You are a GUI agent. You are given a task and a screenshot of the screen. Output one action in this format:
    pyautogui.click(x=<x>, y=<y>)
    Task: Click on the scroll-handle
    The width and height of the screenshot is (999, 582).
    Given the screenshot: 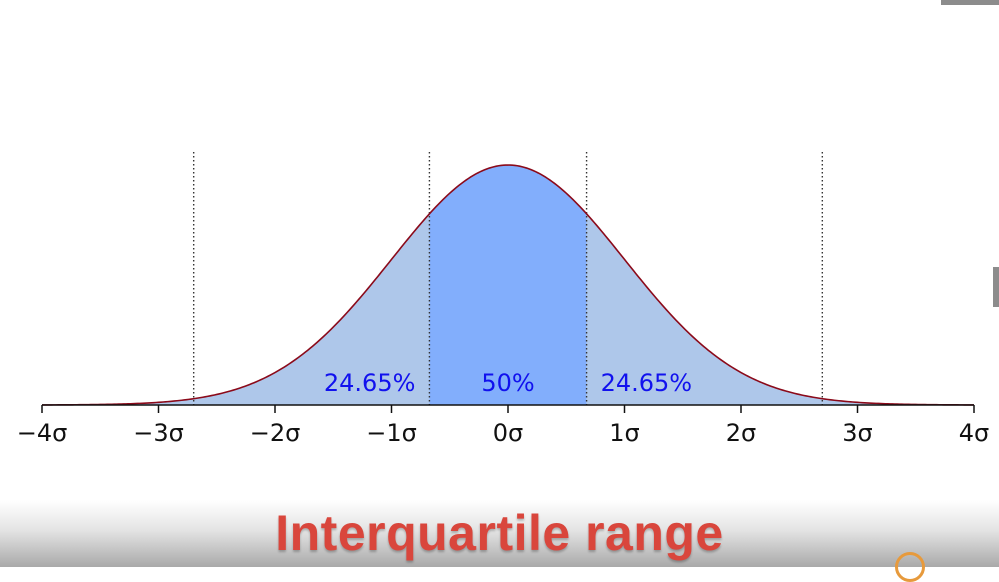 What is the action you would take?
    pyautogui.click(x=996, y=287)
    